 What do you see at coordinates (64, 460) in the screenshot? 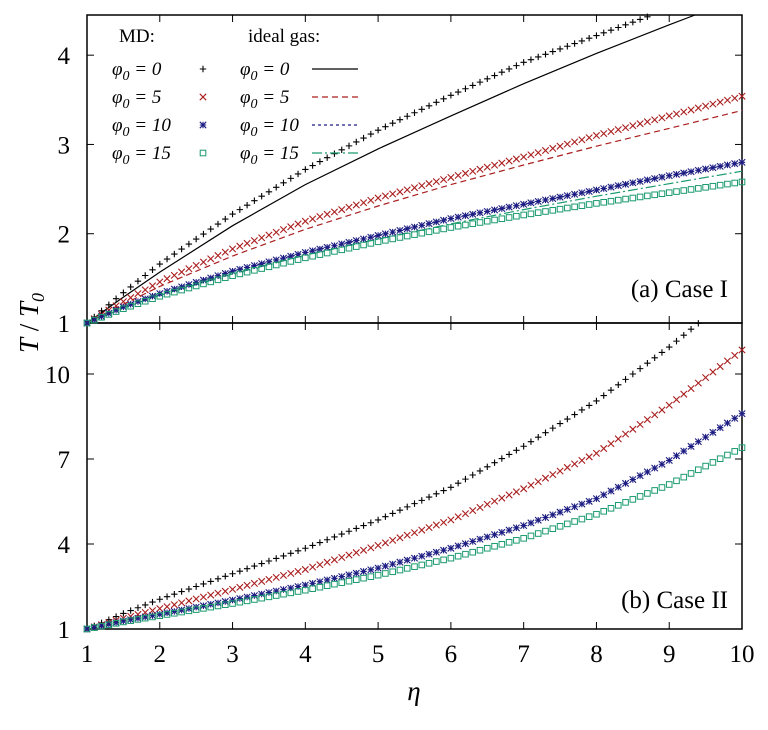
I see `y-tick-label: 7` at bounding box center [64, 460].